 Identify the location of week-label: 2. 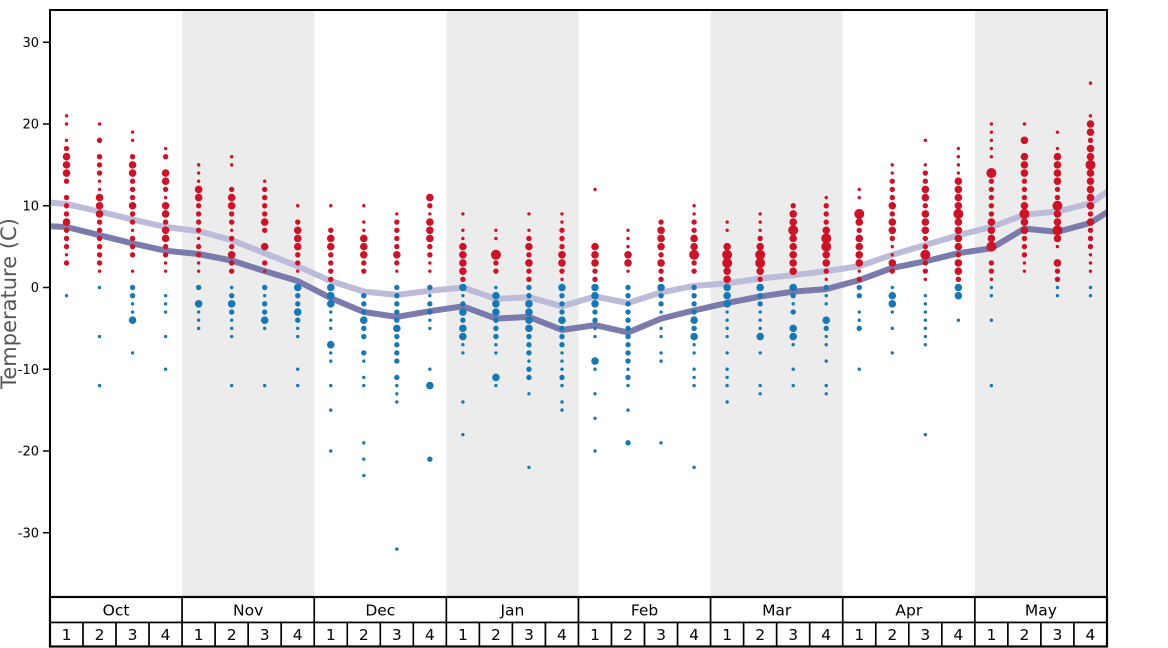
(232, 635).